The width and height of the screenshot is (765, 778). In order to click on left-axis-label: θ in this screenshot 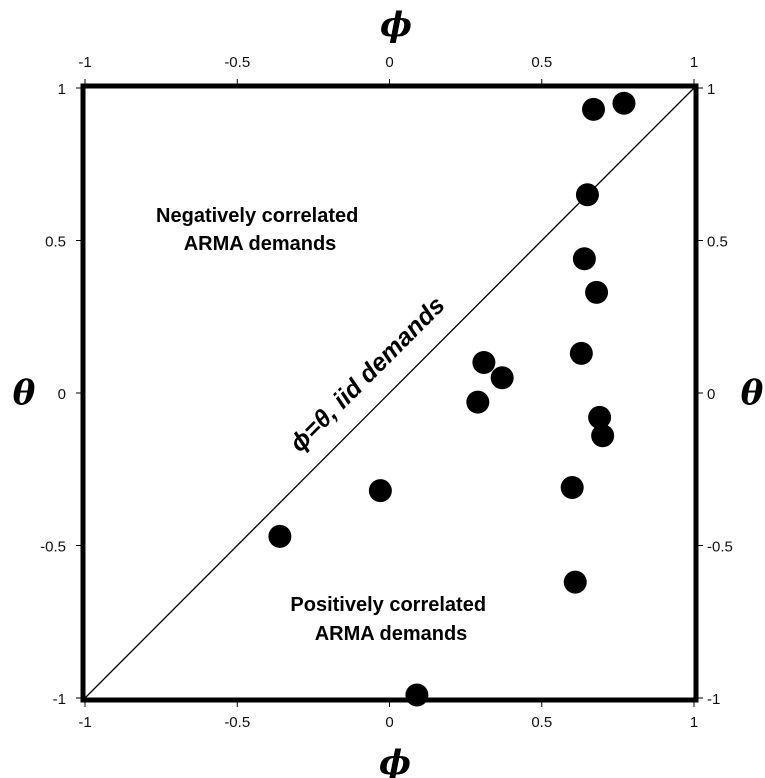, I will do `click(24, 393)`.